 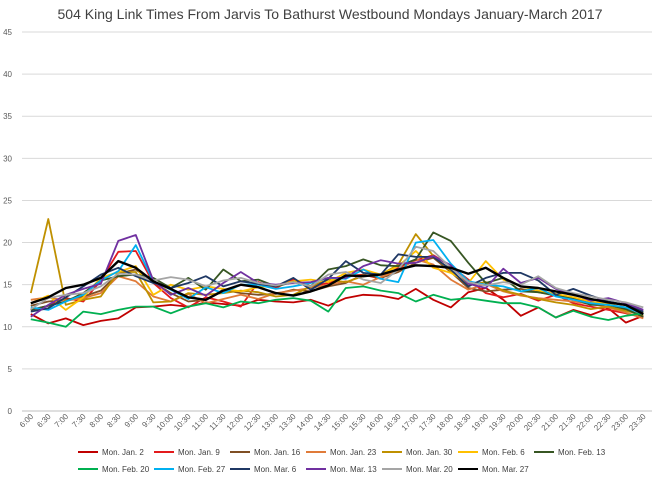 I want to click on x-tick-label: 6:30, so click(x=44, y=421).